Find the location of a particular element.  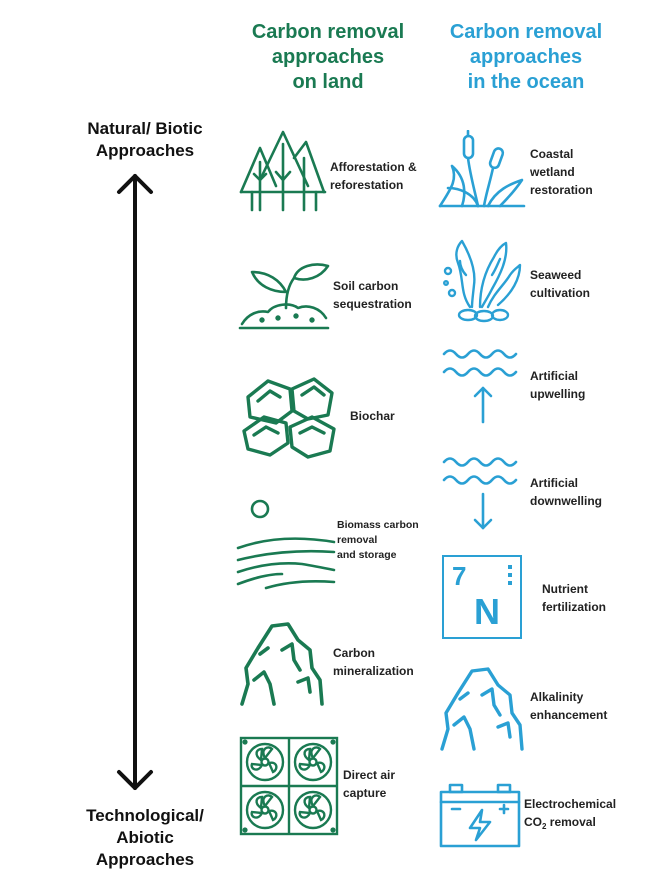

upwelling-label: Artificial upwelling is located at coordinates (558, 385).